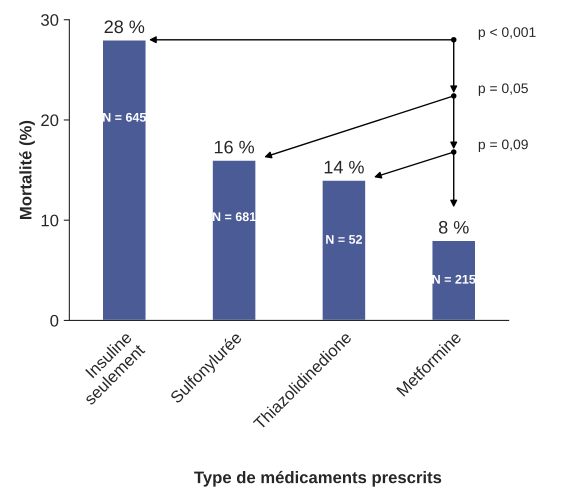 The width and height of the screenshot is (578, 493). Describe the element at coordinates (49, 20) in the screenshot. I see `y-tick-label: 30` at that location.